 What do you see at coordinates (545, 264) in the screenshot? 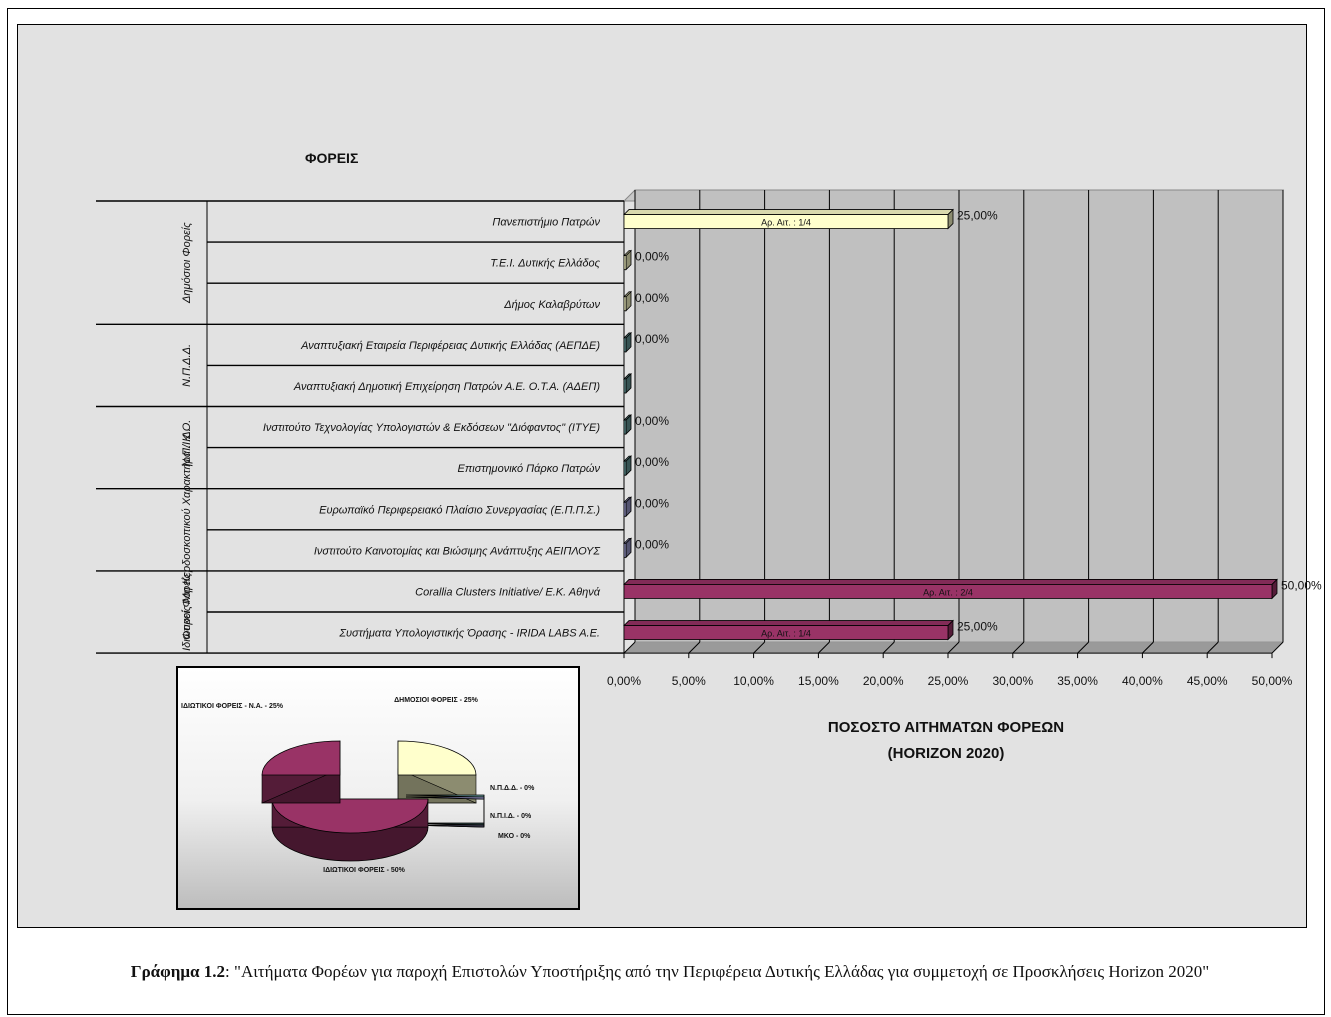
I see `category-label: Τ.Ε.Ι. Δυτικής Ελλάδος` at bounding box center [545, 264].